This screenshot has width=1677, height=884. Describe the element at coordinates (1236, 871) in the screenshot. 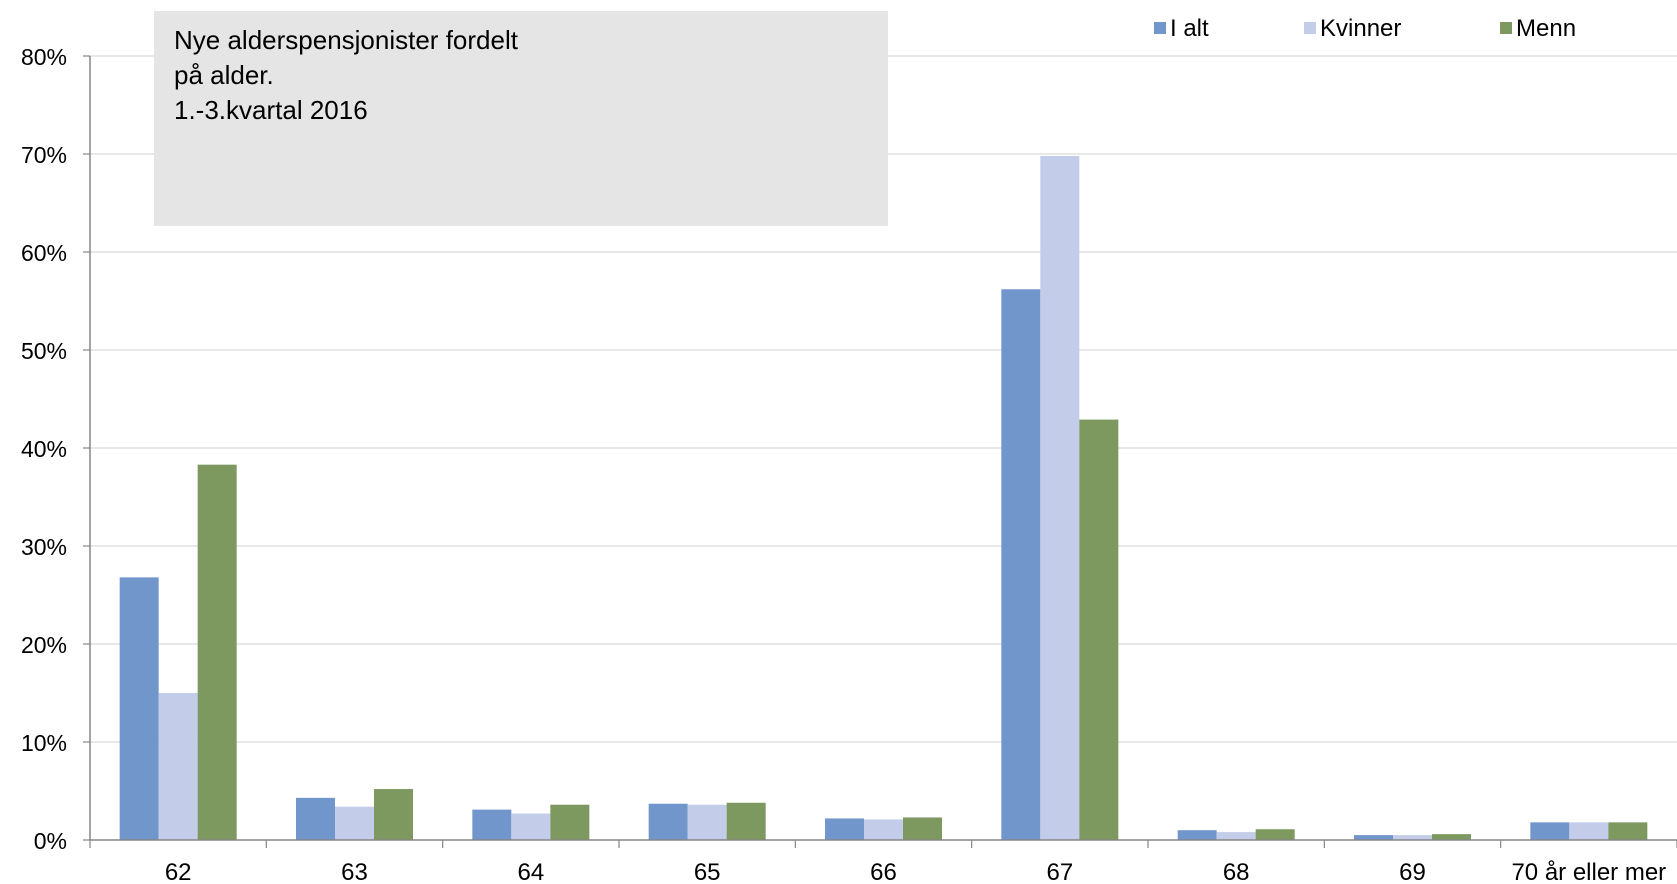

I see `x-tick-label: 68` at that location.